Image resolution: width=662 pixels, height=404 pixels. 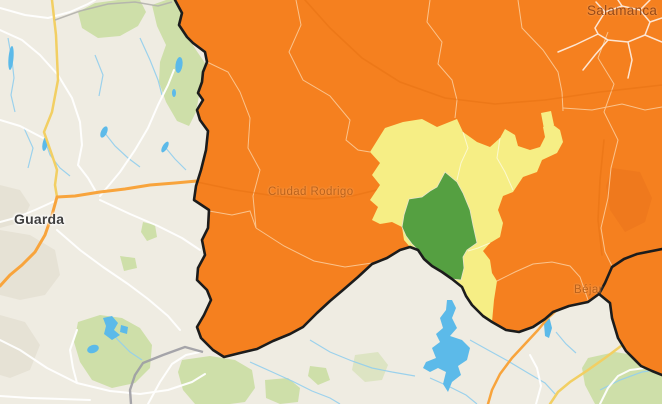 I want to click on gray-country-border, so click(x=166, y=374).